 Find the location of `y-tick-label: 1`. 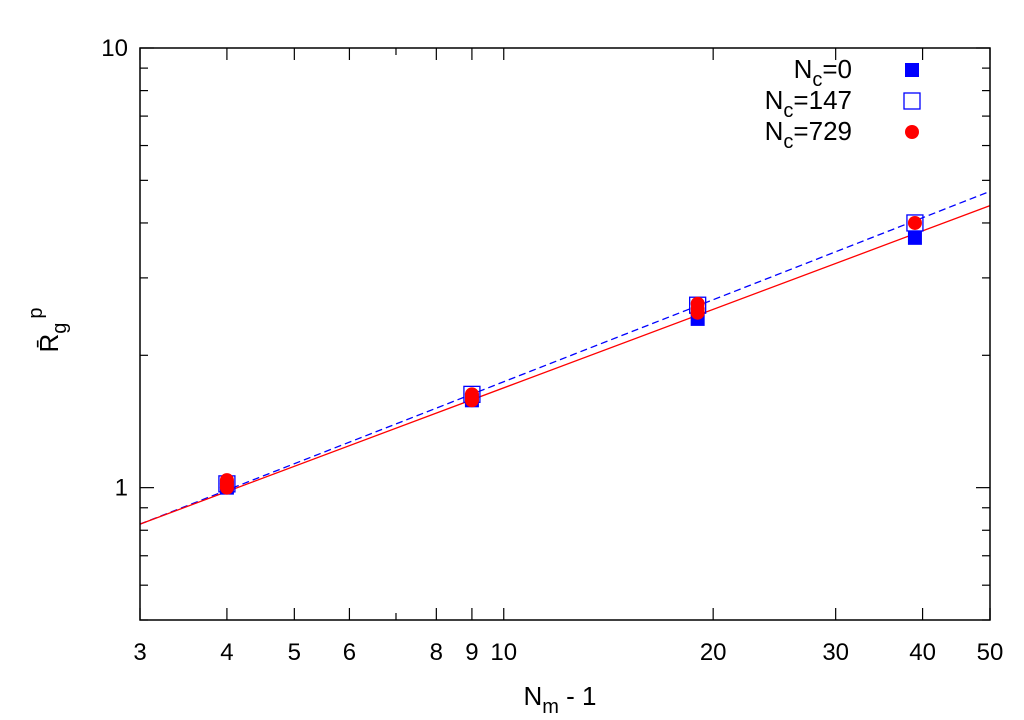

y-tick-label: 1 is located at coordinates (121, 488).